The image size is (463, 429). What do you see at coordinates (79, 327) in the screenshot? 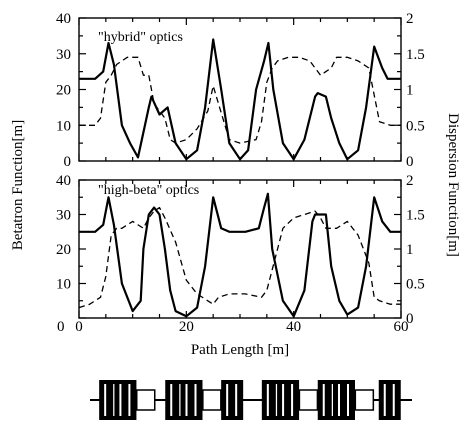
I see `x-tick-label: 0` at bounding box center [79, 327].